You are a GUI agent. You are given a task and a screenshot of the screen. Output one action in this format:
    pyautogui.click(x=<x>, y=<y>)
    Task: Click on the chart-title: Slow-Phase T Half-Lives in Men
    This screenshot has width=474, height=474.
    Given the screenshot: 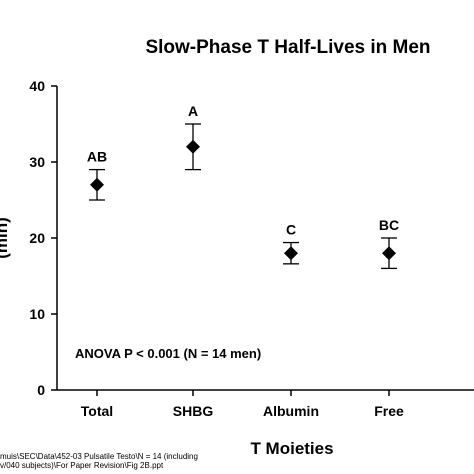 What is the action you would take?
    pyautogui.click(x=287, y=47)
    